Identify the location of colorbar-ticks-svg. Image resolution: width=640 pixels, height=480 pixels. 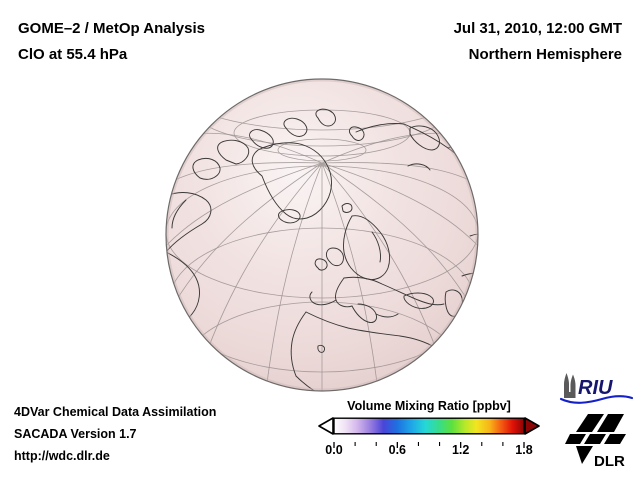
(429, 445).